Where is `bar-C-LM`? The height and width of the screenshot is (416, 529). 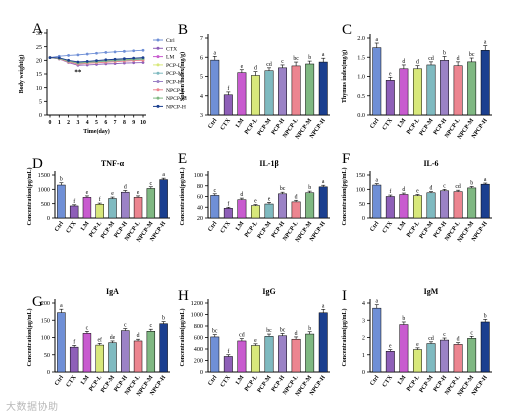
bar-C-LM is located at coordinates (404, 92).